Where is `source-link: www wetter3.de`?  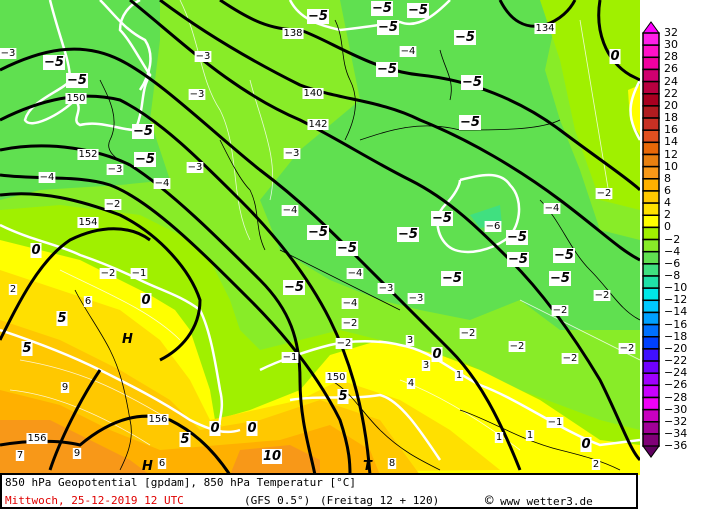
source-link: www wetter3.de is located at coordinates (546, 501).